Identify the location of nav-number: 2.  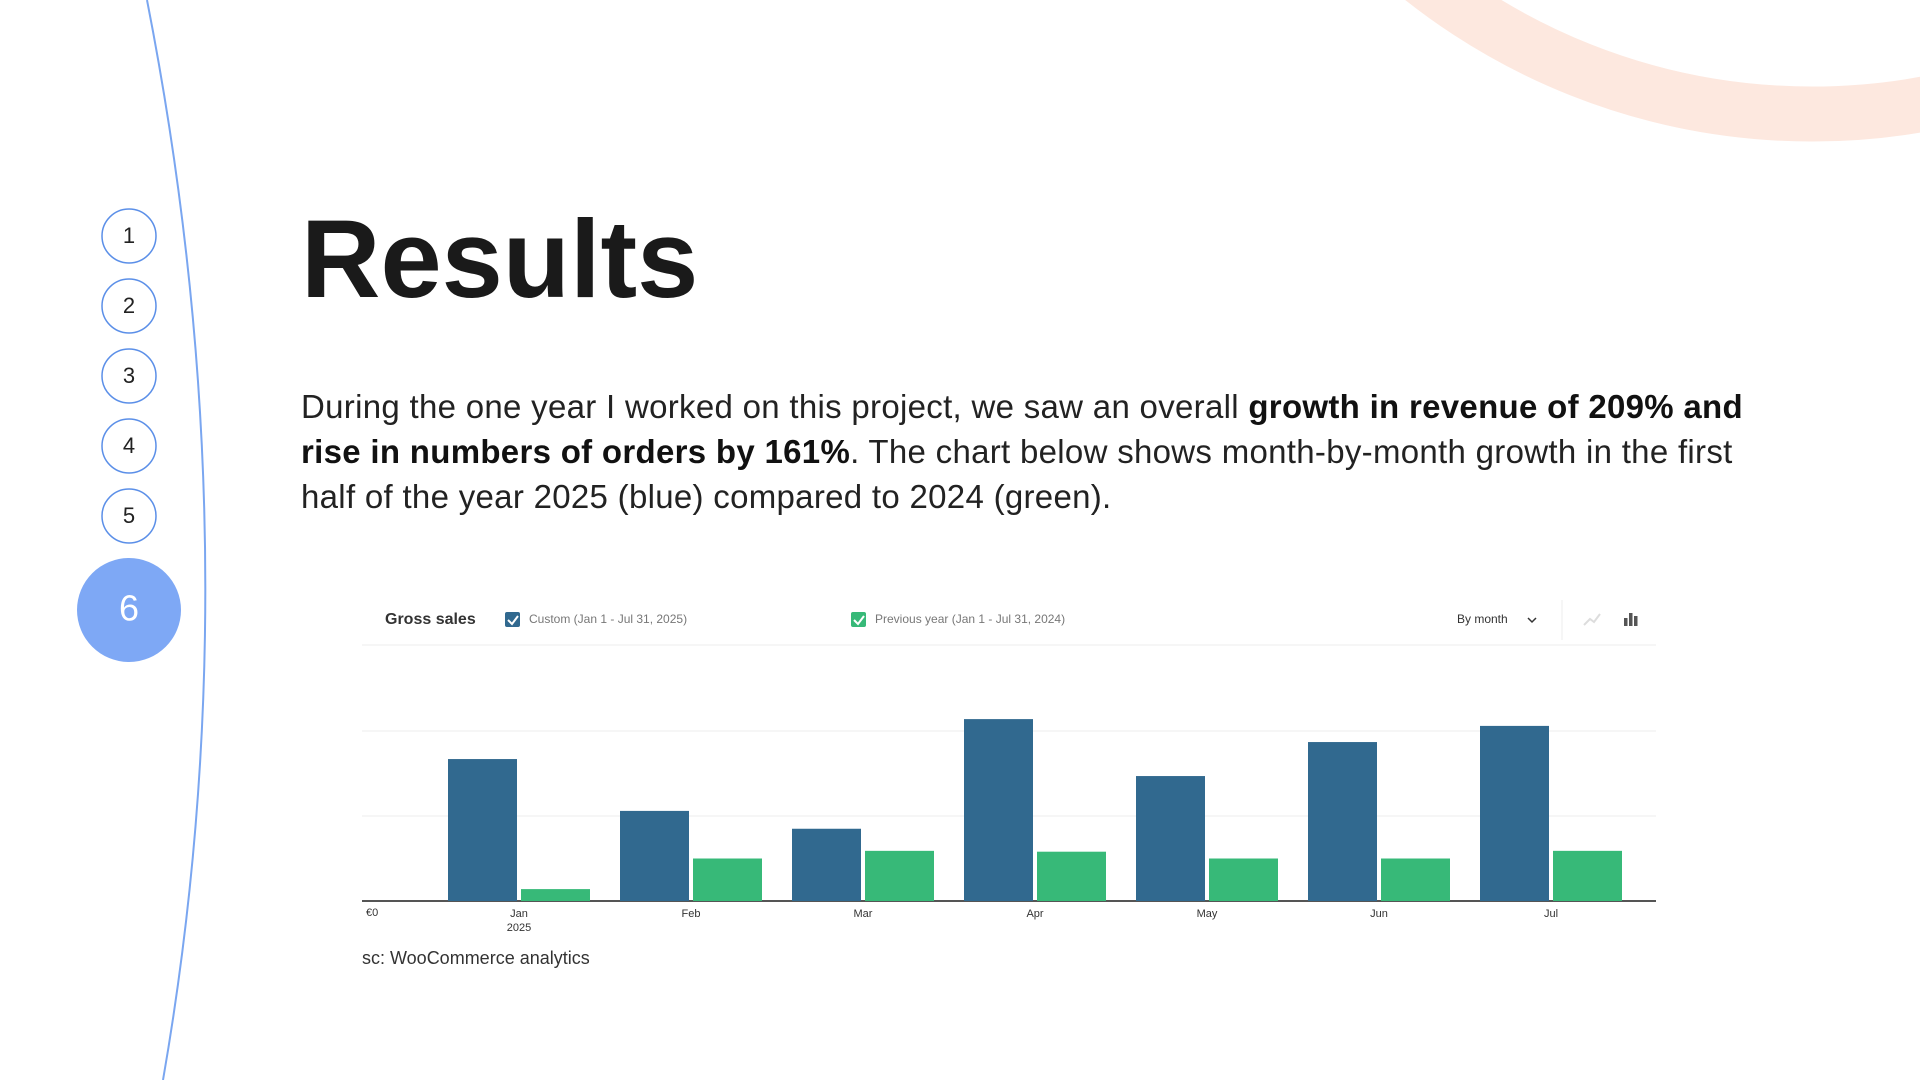
(129, 305).